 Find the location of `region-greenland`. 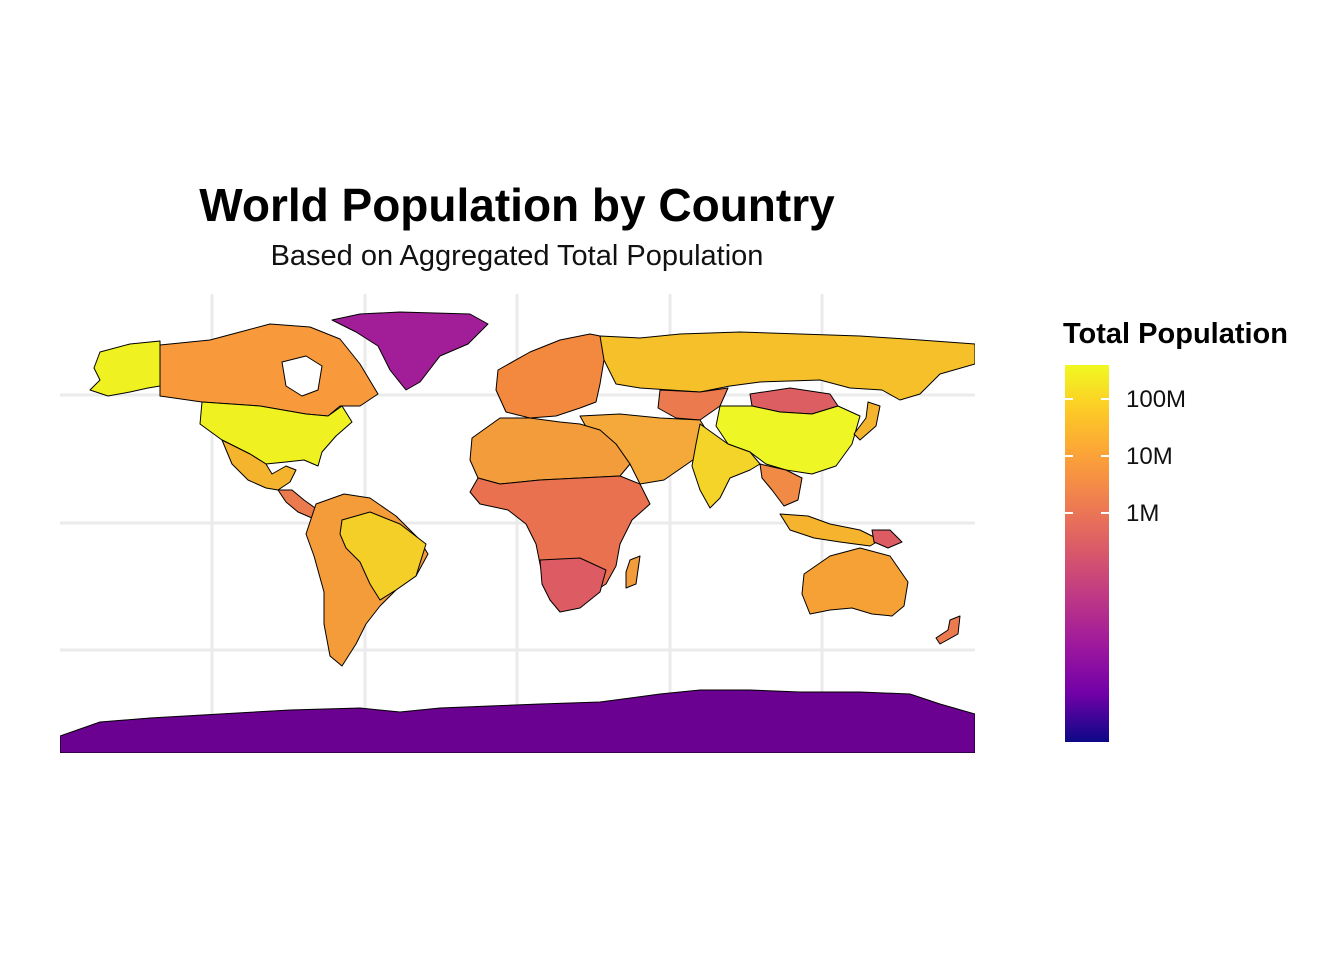

region-greenland is located at coordinates (410, 351).